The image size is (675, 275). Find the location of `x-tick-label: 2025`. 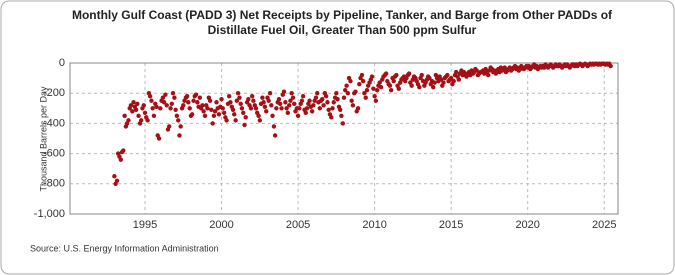

x-tick-label: 2025 is located at coordinates (604, 225).